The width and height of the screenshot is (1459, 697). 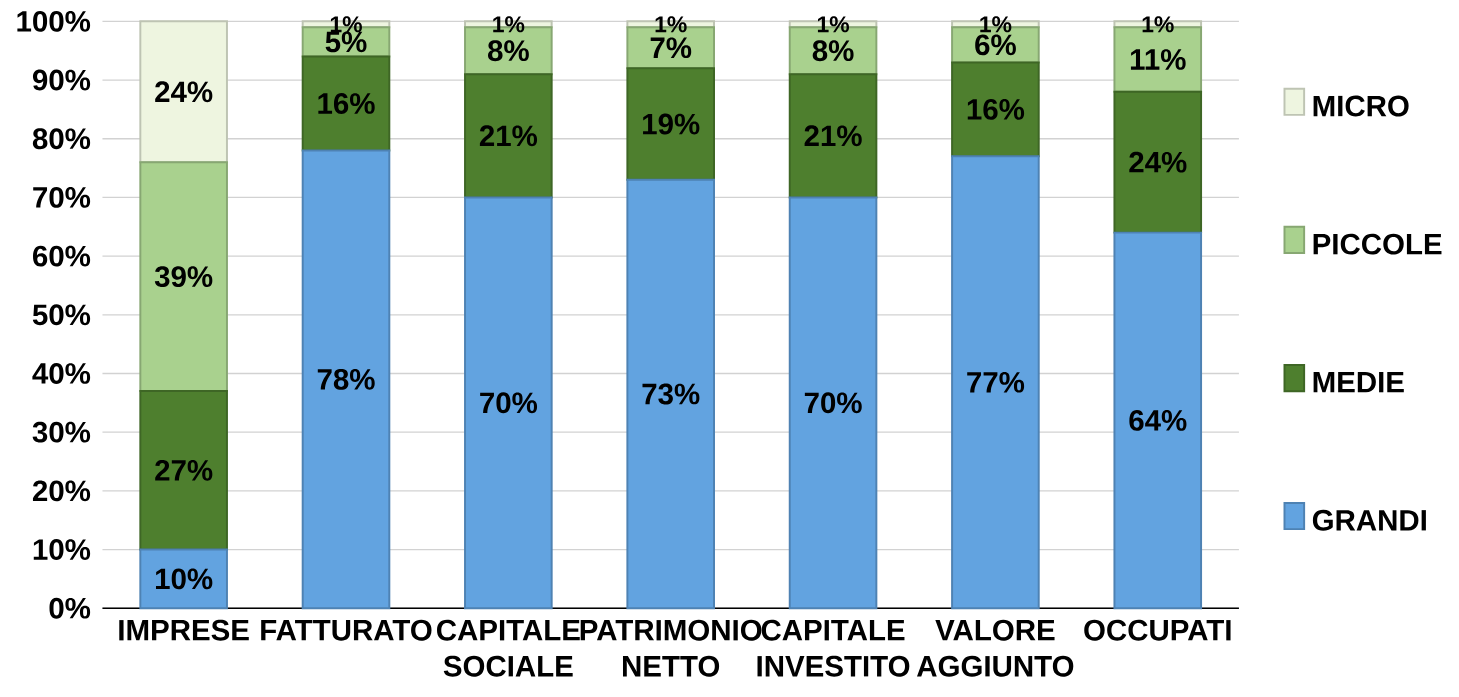 What do you see at coordinates (62, 198) in the screenshot?
I see `y-tick-label: 70%` at bounding box center [62, 198].